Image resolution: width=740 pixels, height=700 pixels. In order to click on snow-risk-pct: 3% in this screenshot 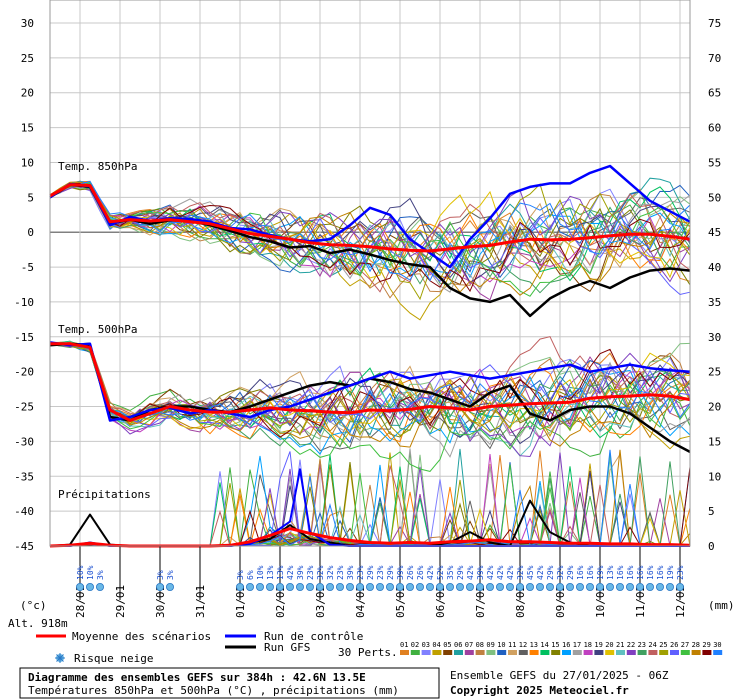, I will do `click(240, 575)`.